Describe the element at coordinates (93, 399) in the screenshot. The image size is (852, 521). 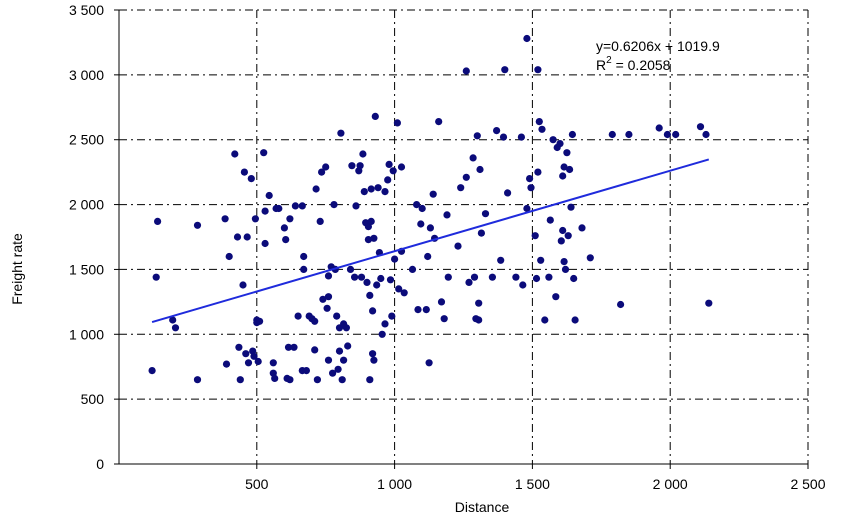
I see `y-tick-label: 500` at that location.